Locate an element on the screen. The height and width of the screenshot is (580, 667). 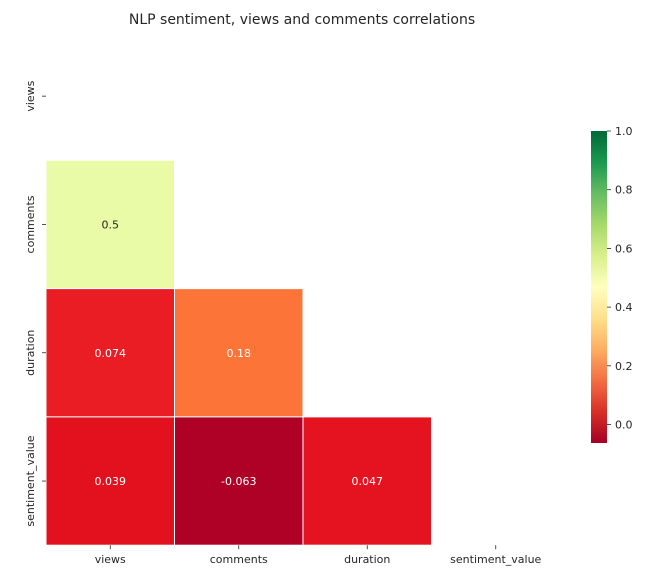
x-tick-label-views: views is located at coordinates (110, 559).